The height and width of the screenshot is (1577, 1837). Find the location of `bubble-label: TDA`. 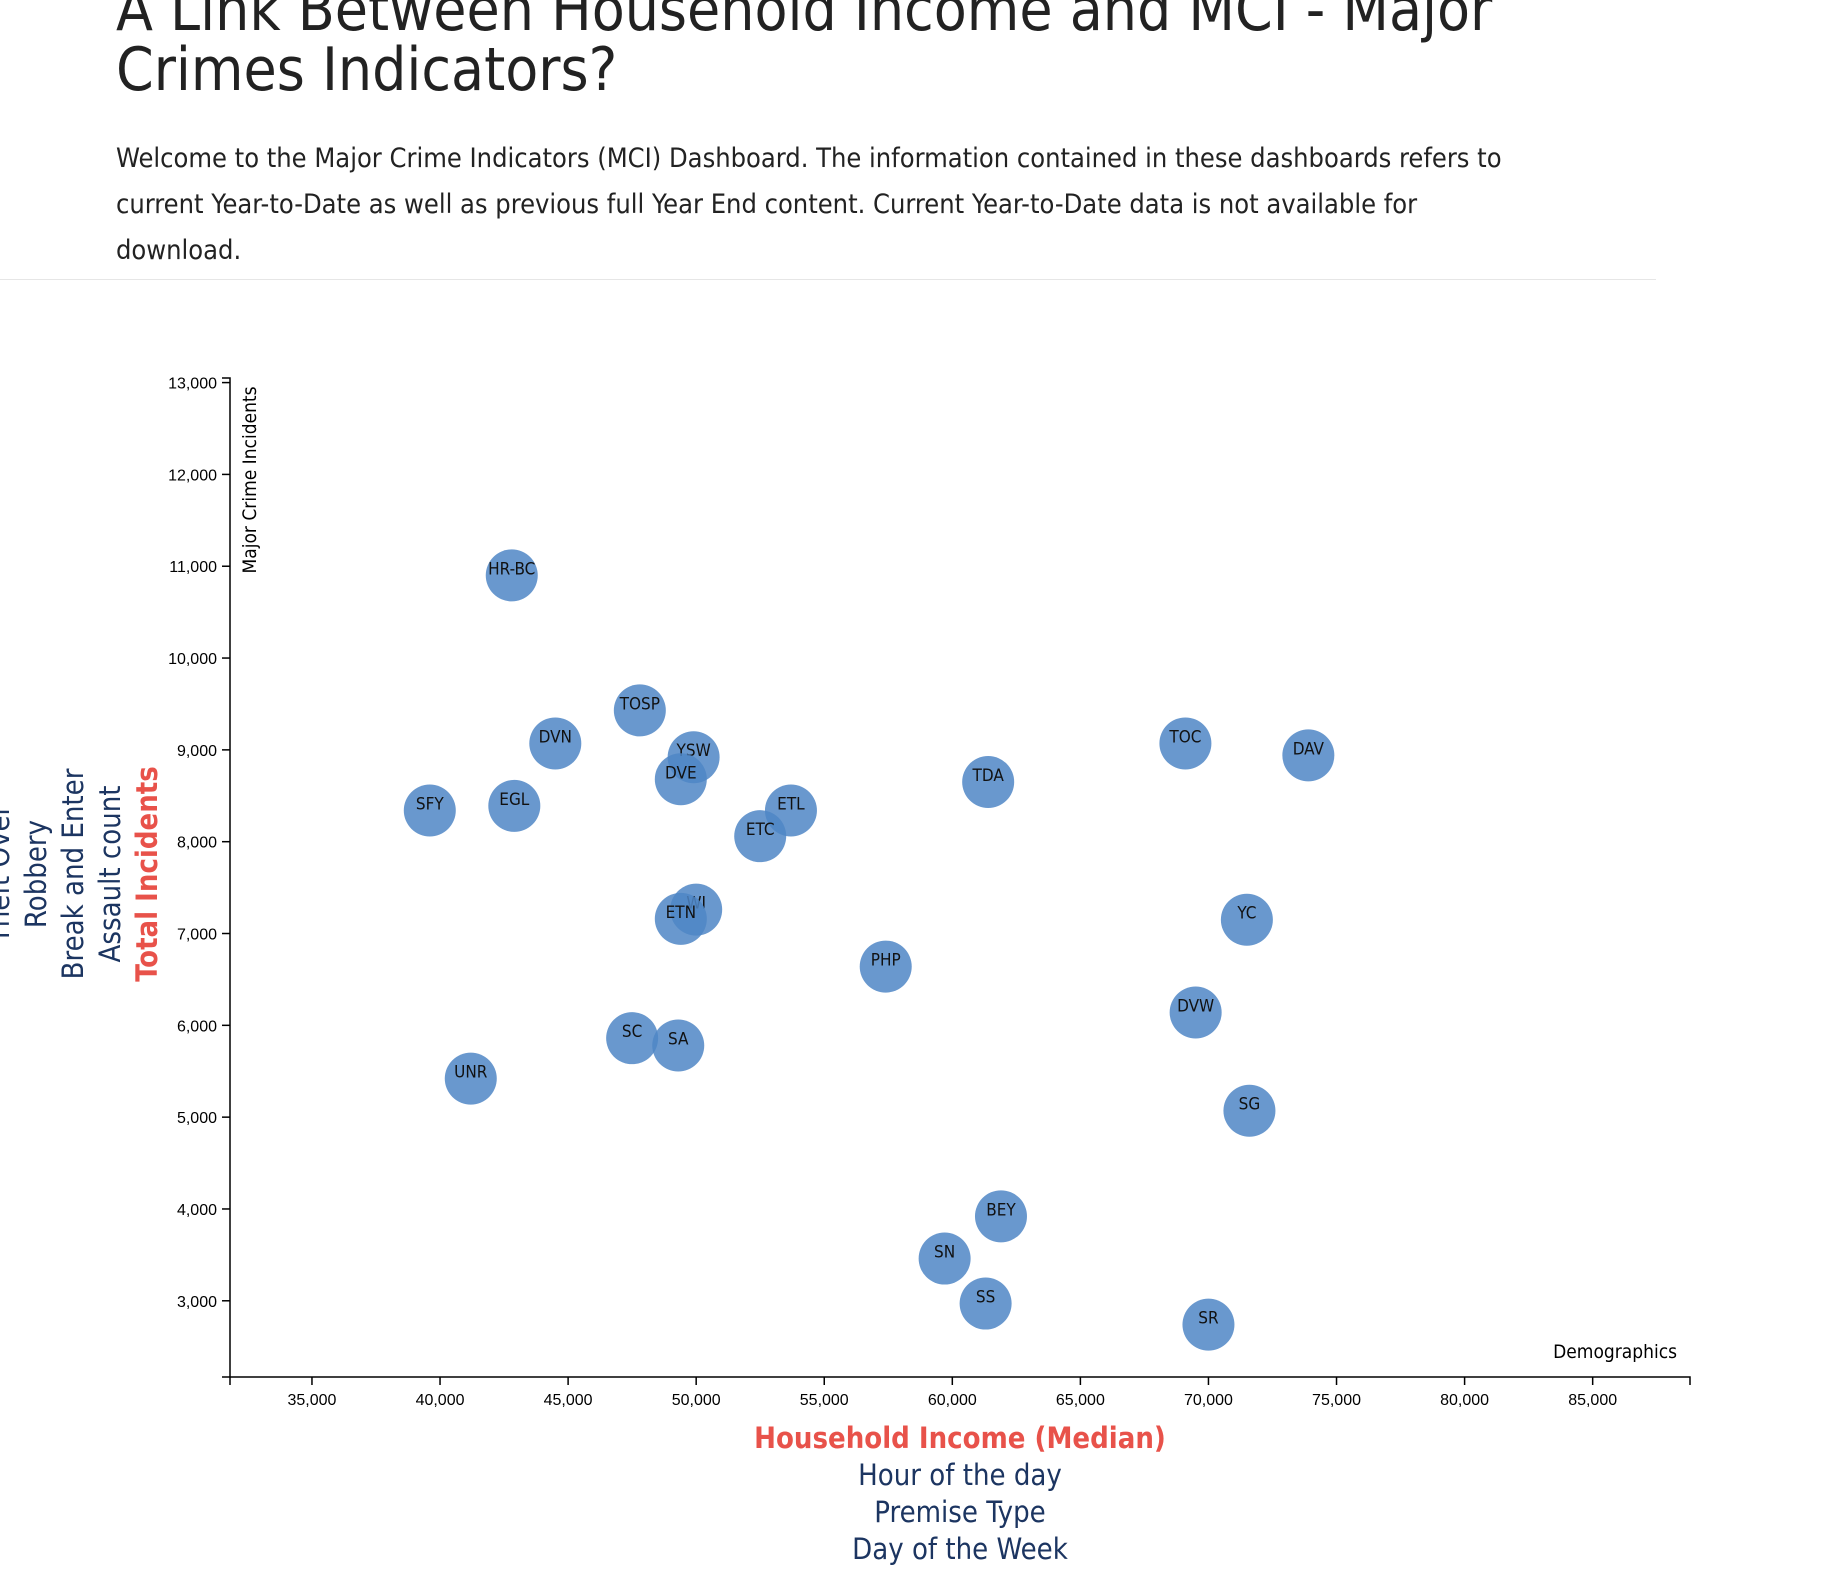

bubble-label: TDA is located at coordinates (988, 776).